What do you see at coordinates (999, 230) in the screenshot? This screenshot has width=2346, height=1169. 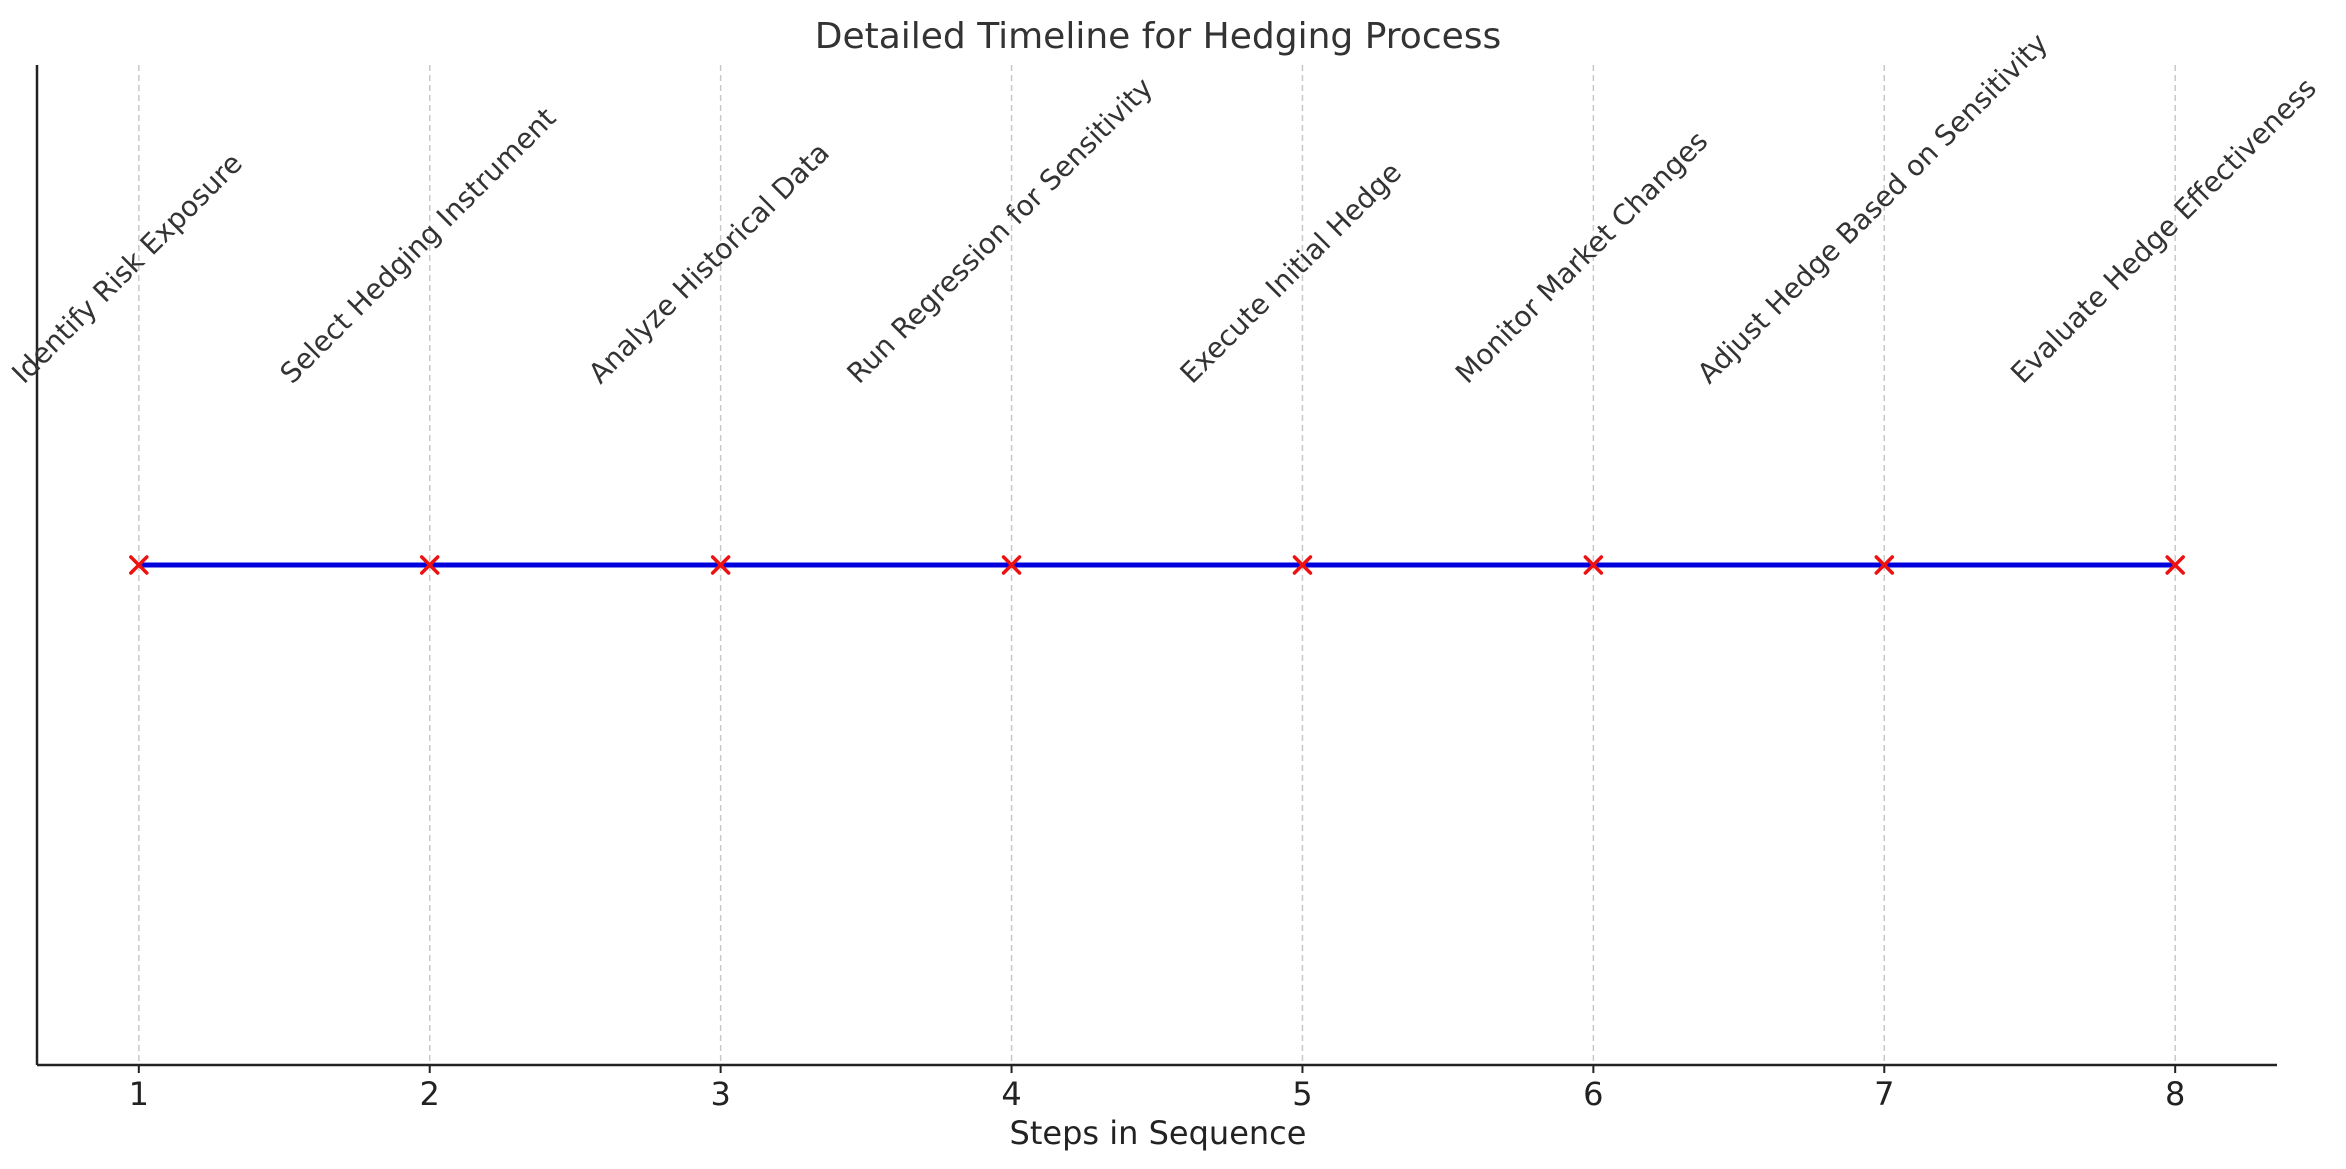 I see `step-label-4: Run Regression for Sensitivity` at bounding box center [999, 230].